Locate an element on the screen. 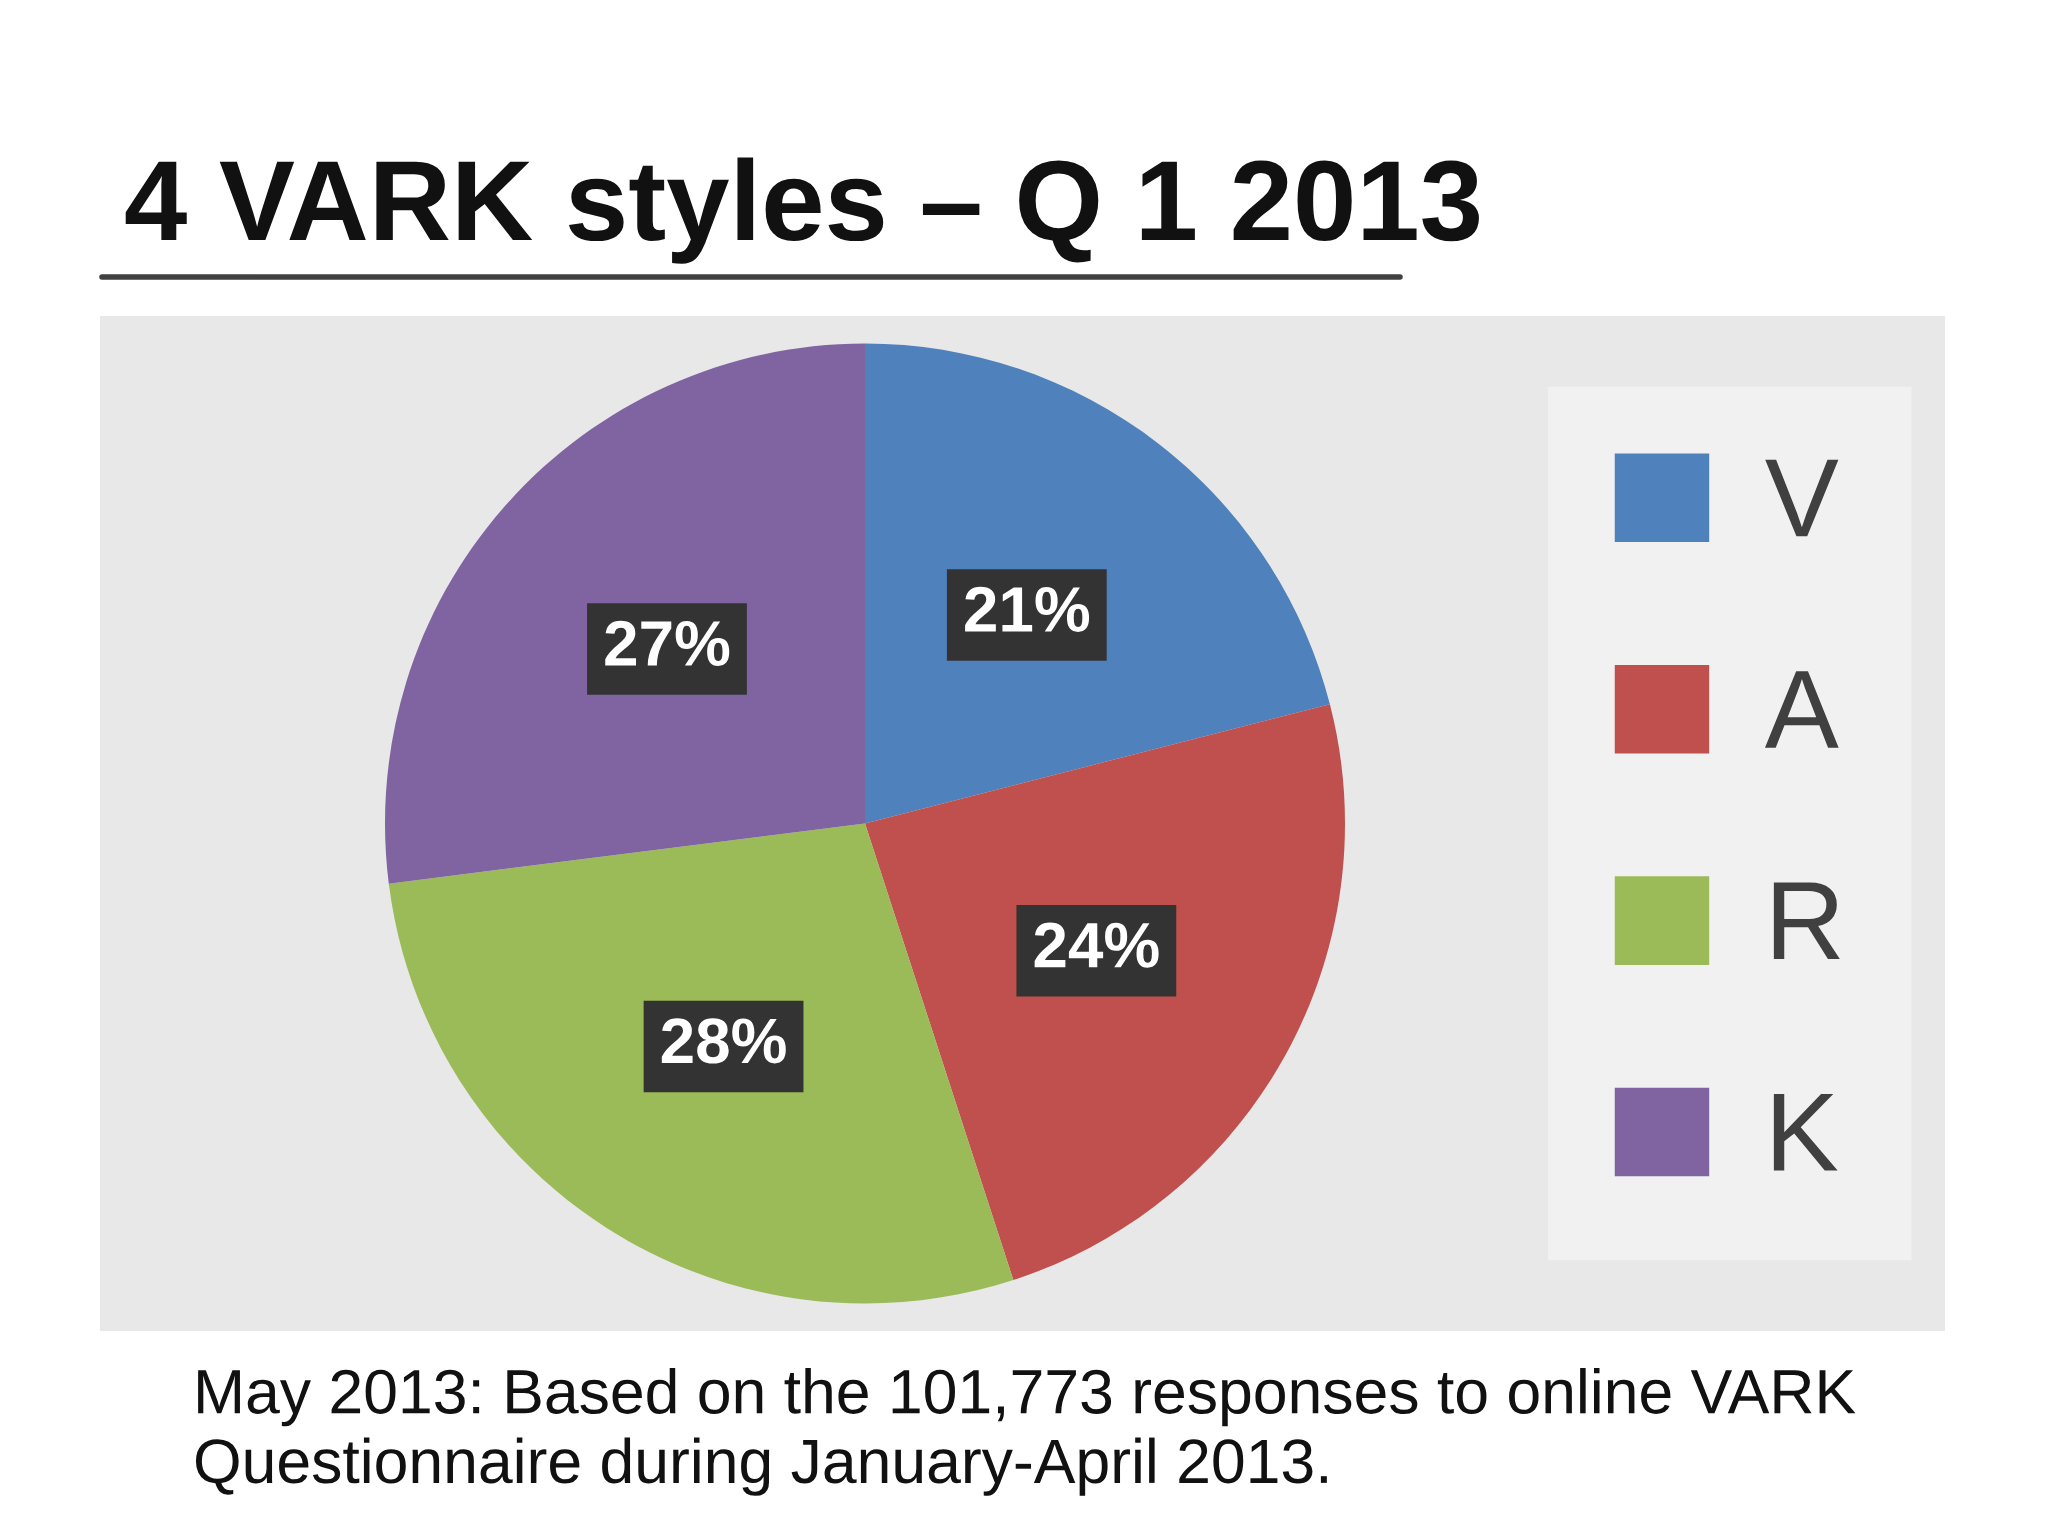  chart-title: 4 VARK styles – Q 1 2013 is located at coordinates (802, 210).